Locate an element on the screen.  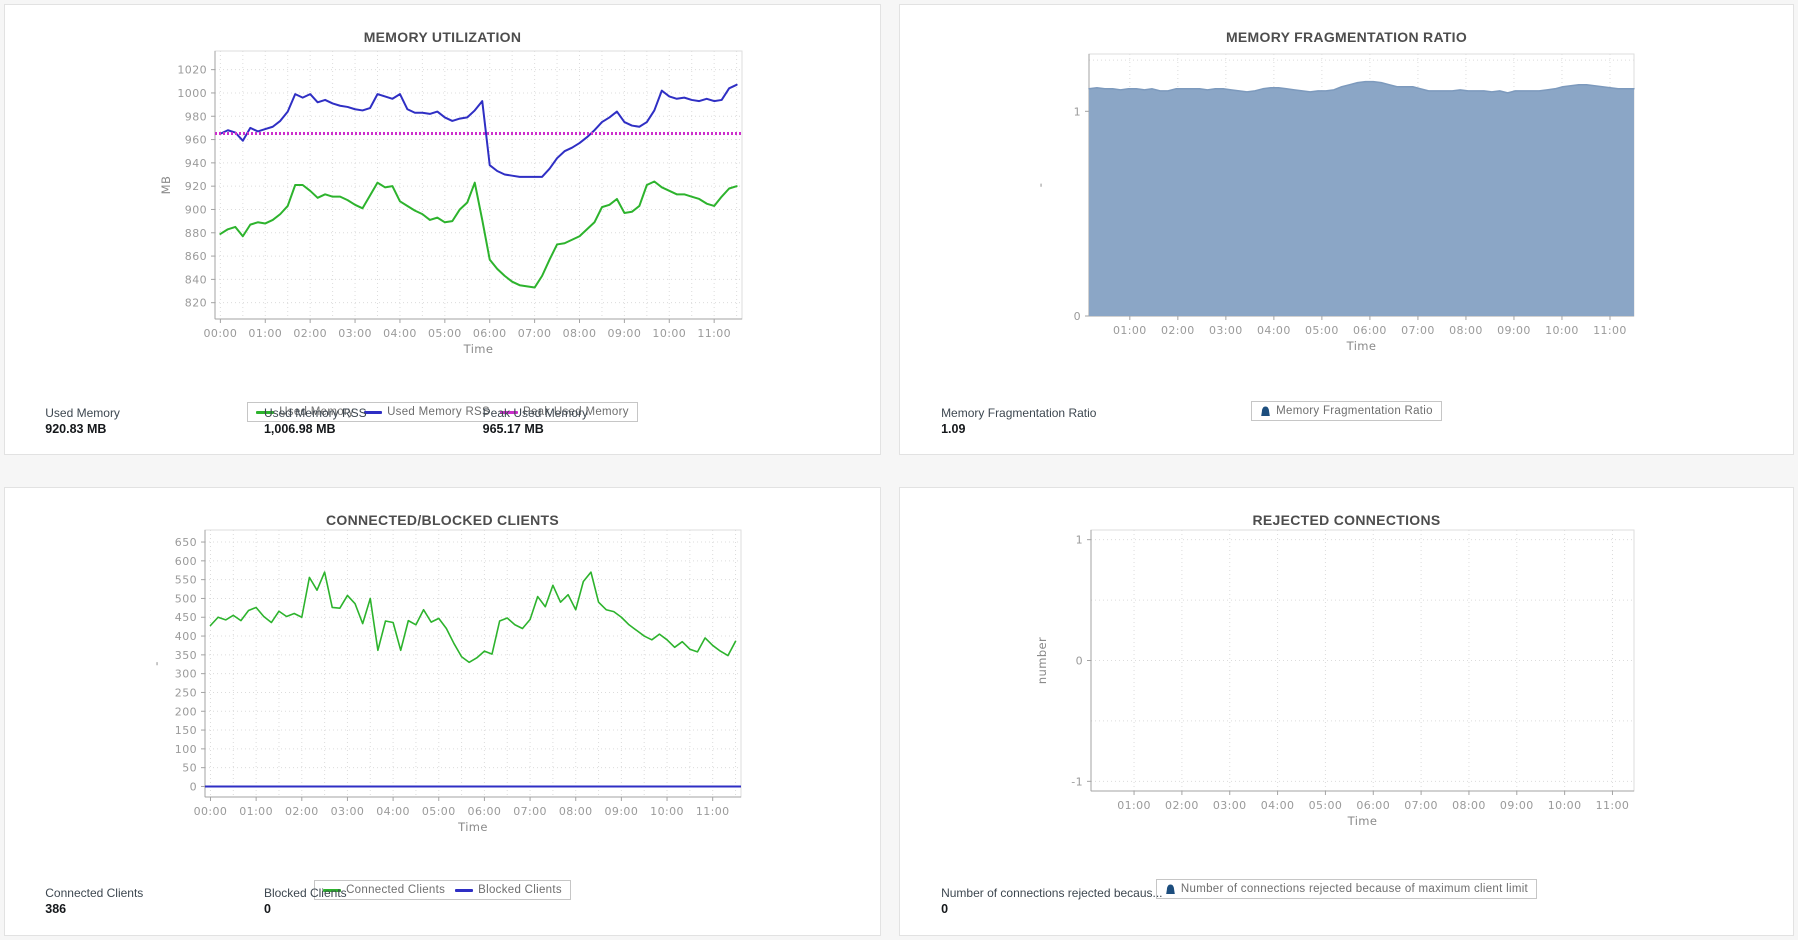
svg-text: 400 is located at coordinates (186, 636).